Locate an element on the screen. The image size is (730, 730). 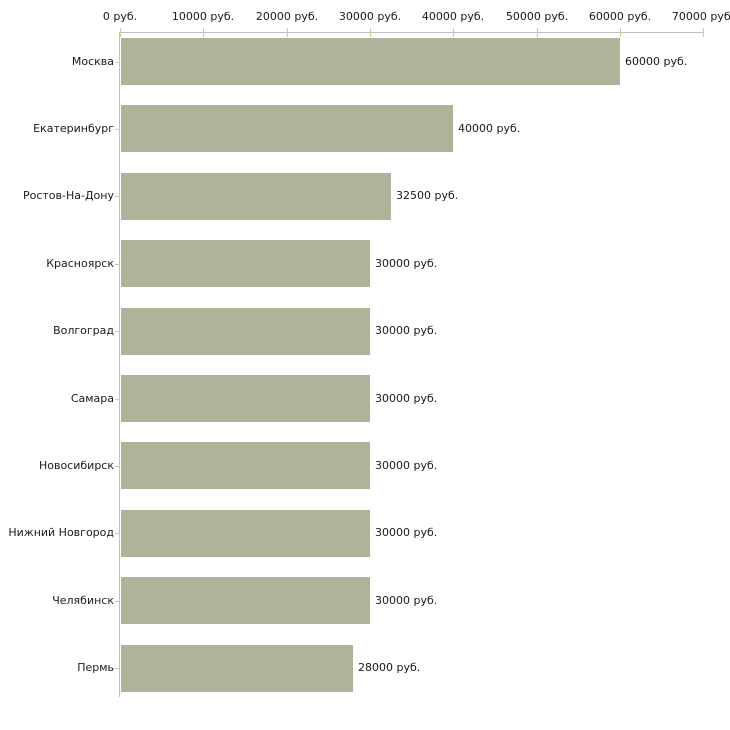
category-label: Челябинск is located at coordinates (83, 600).